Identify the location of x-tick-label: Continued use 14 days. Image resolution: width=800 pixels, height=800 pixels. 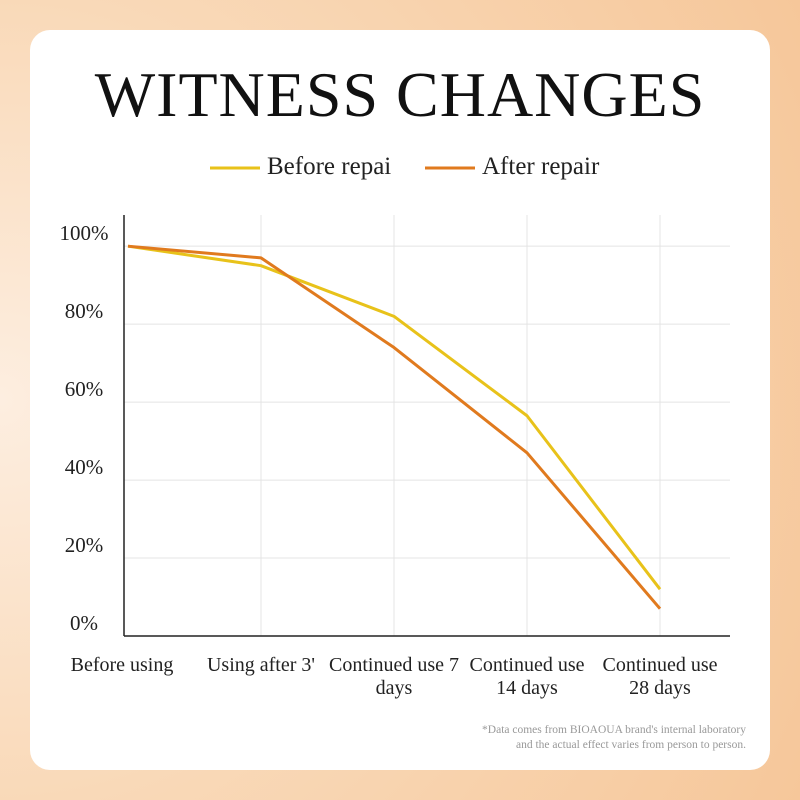
(527, 676).